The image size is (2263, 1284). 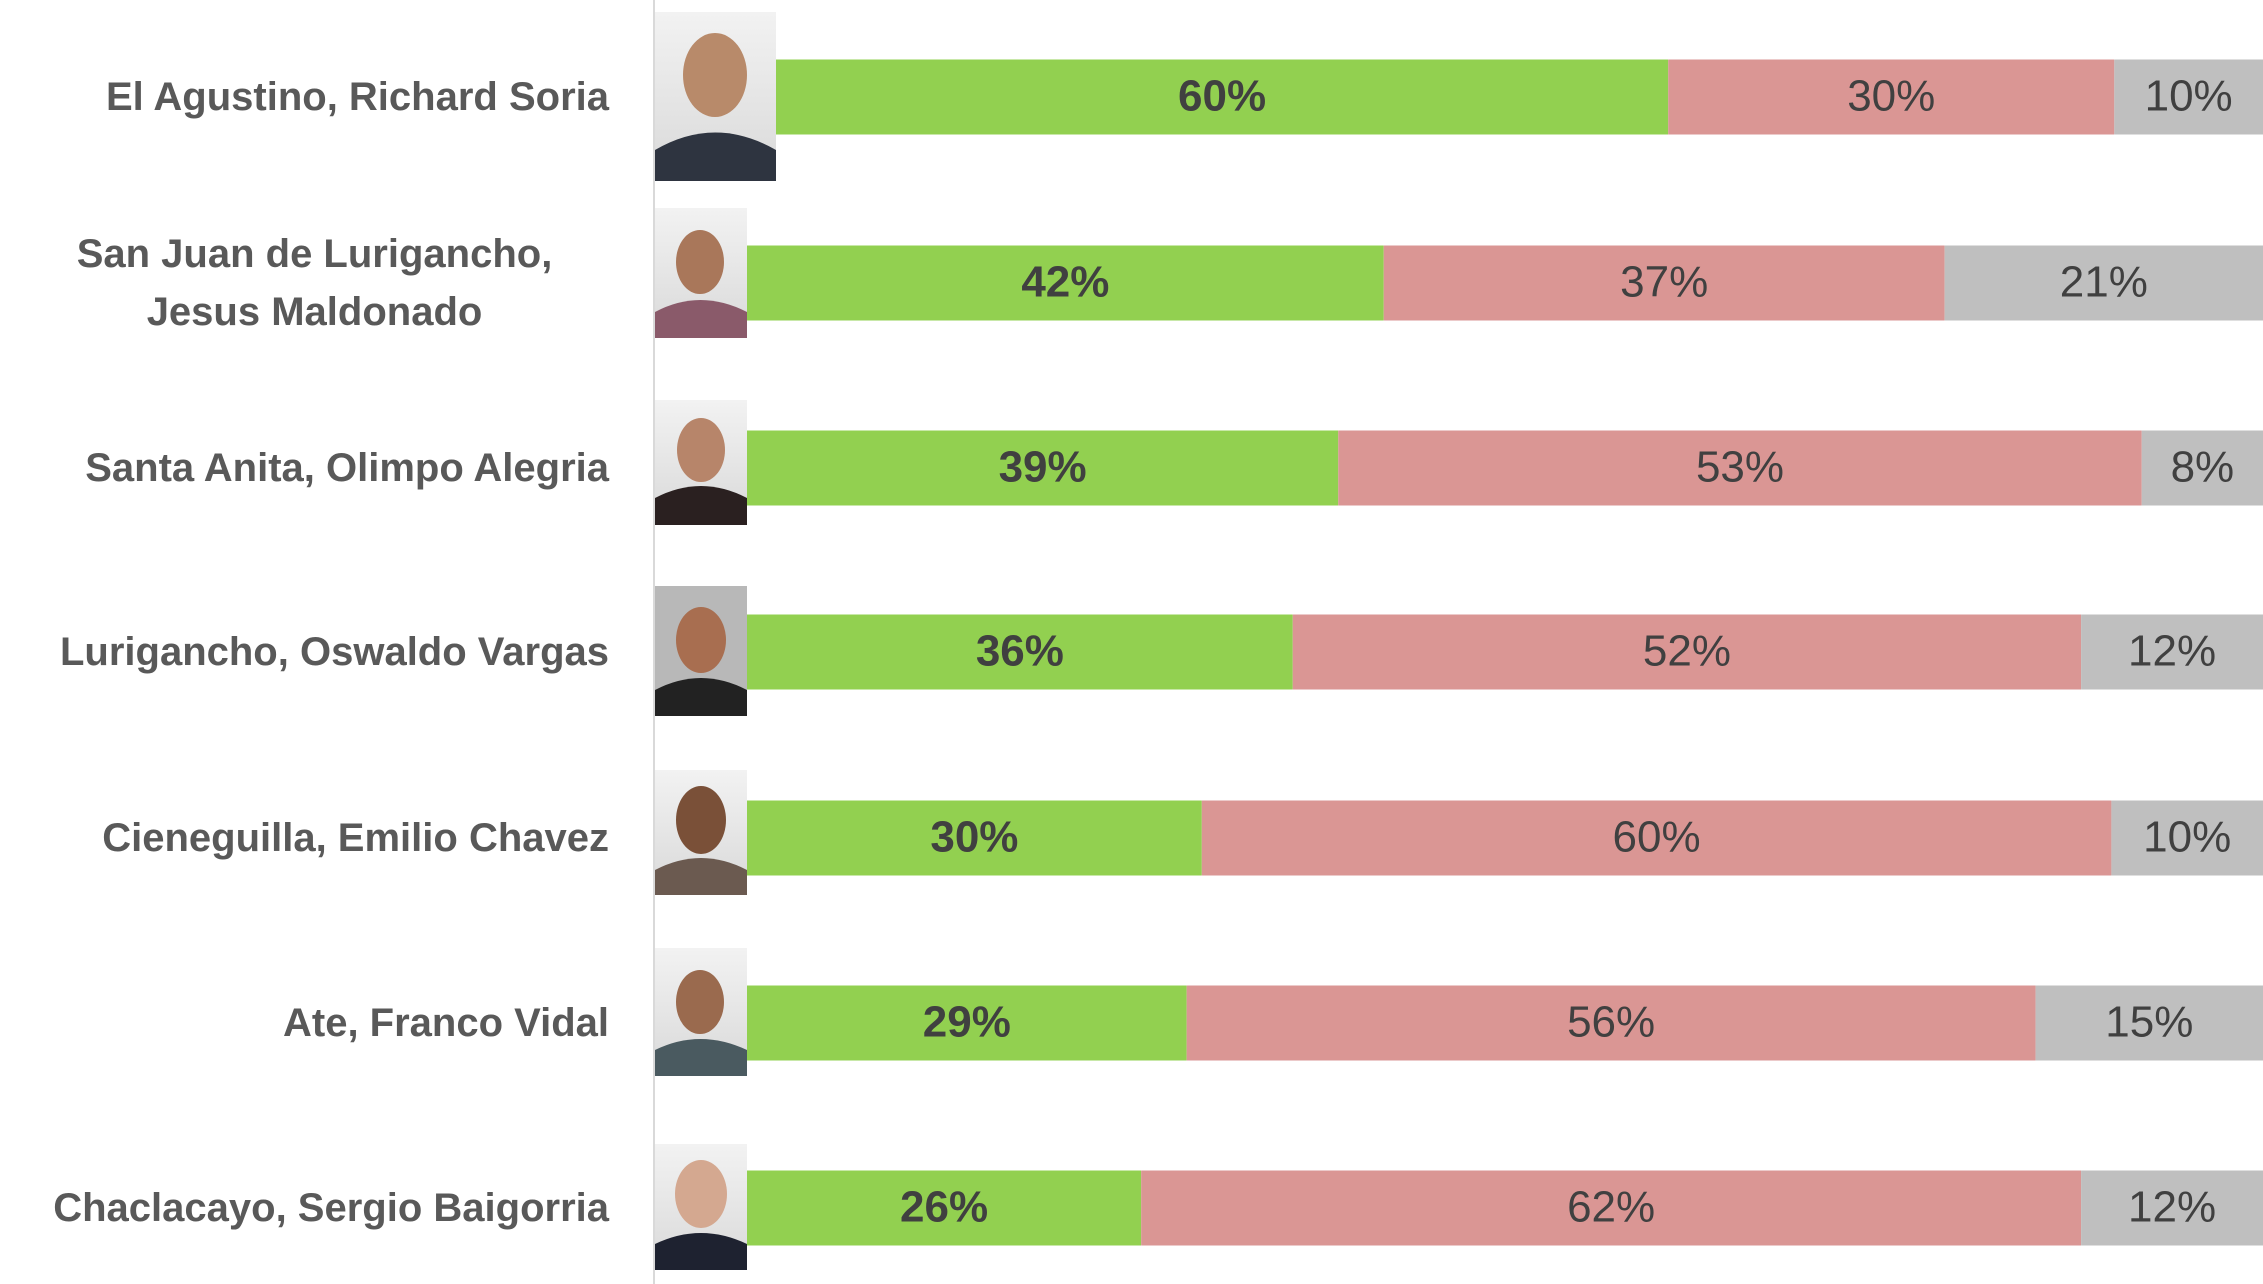 I want to click on value-label: 21%, so click(x=2104, y=282).